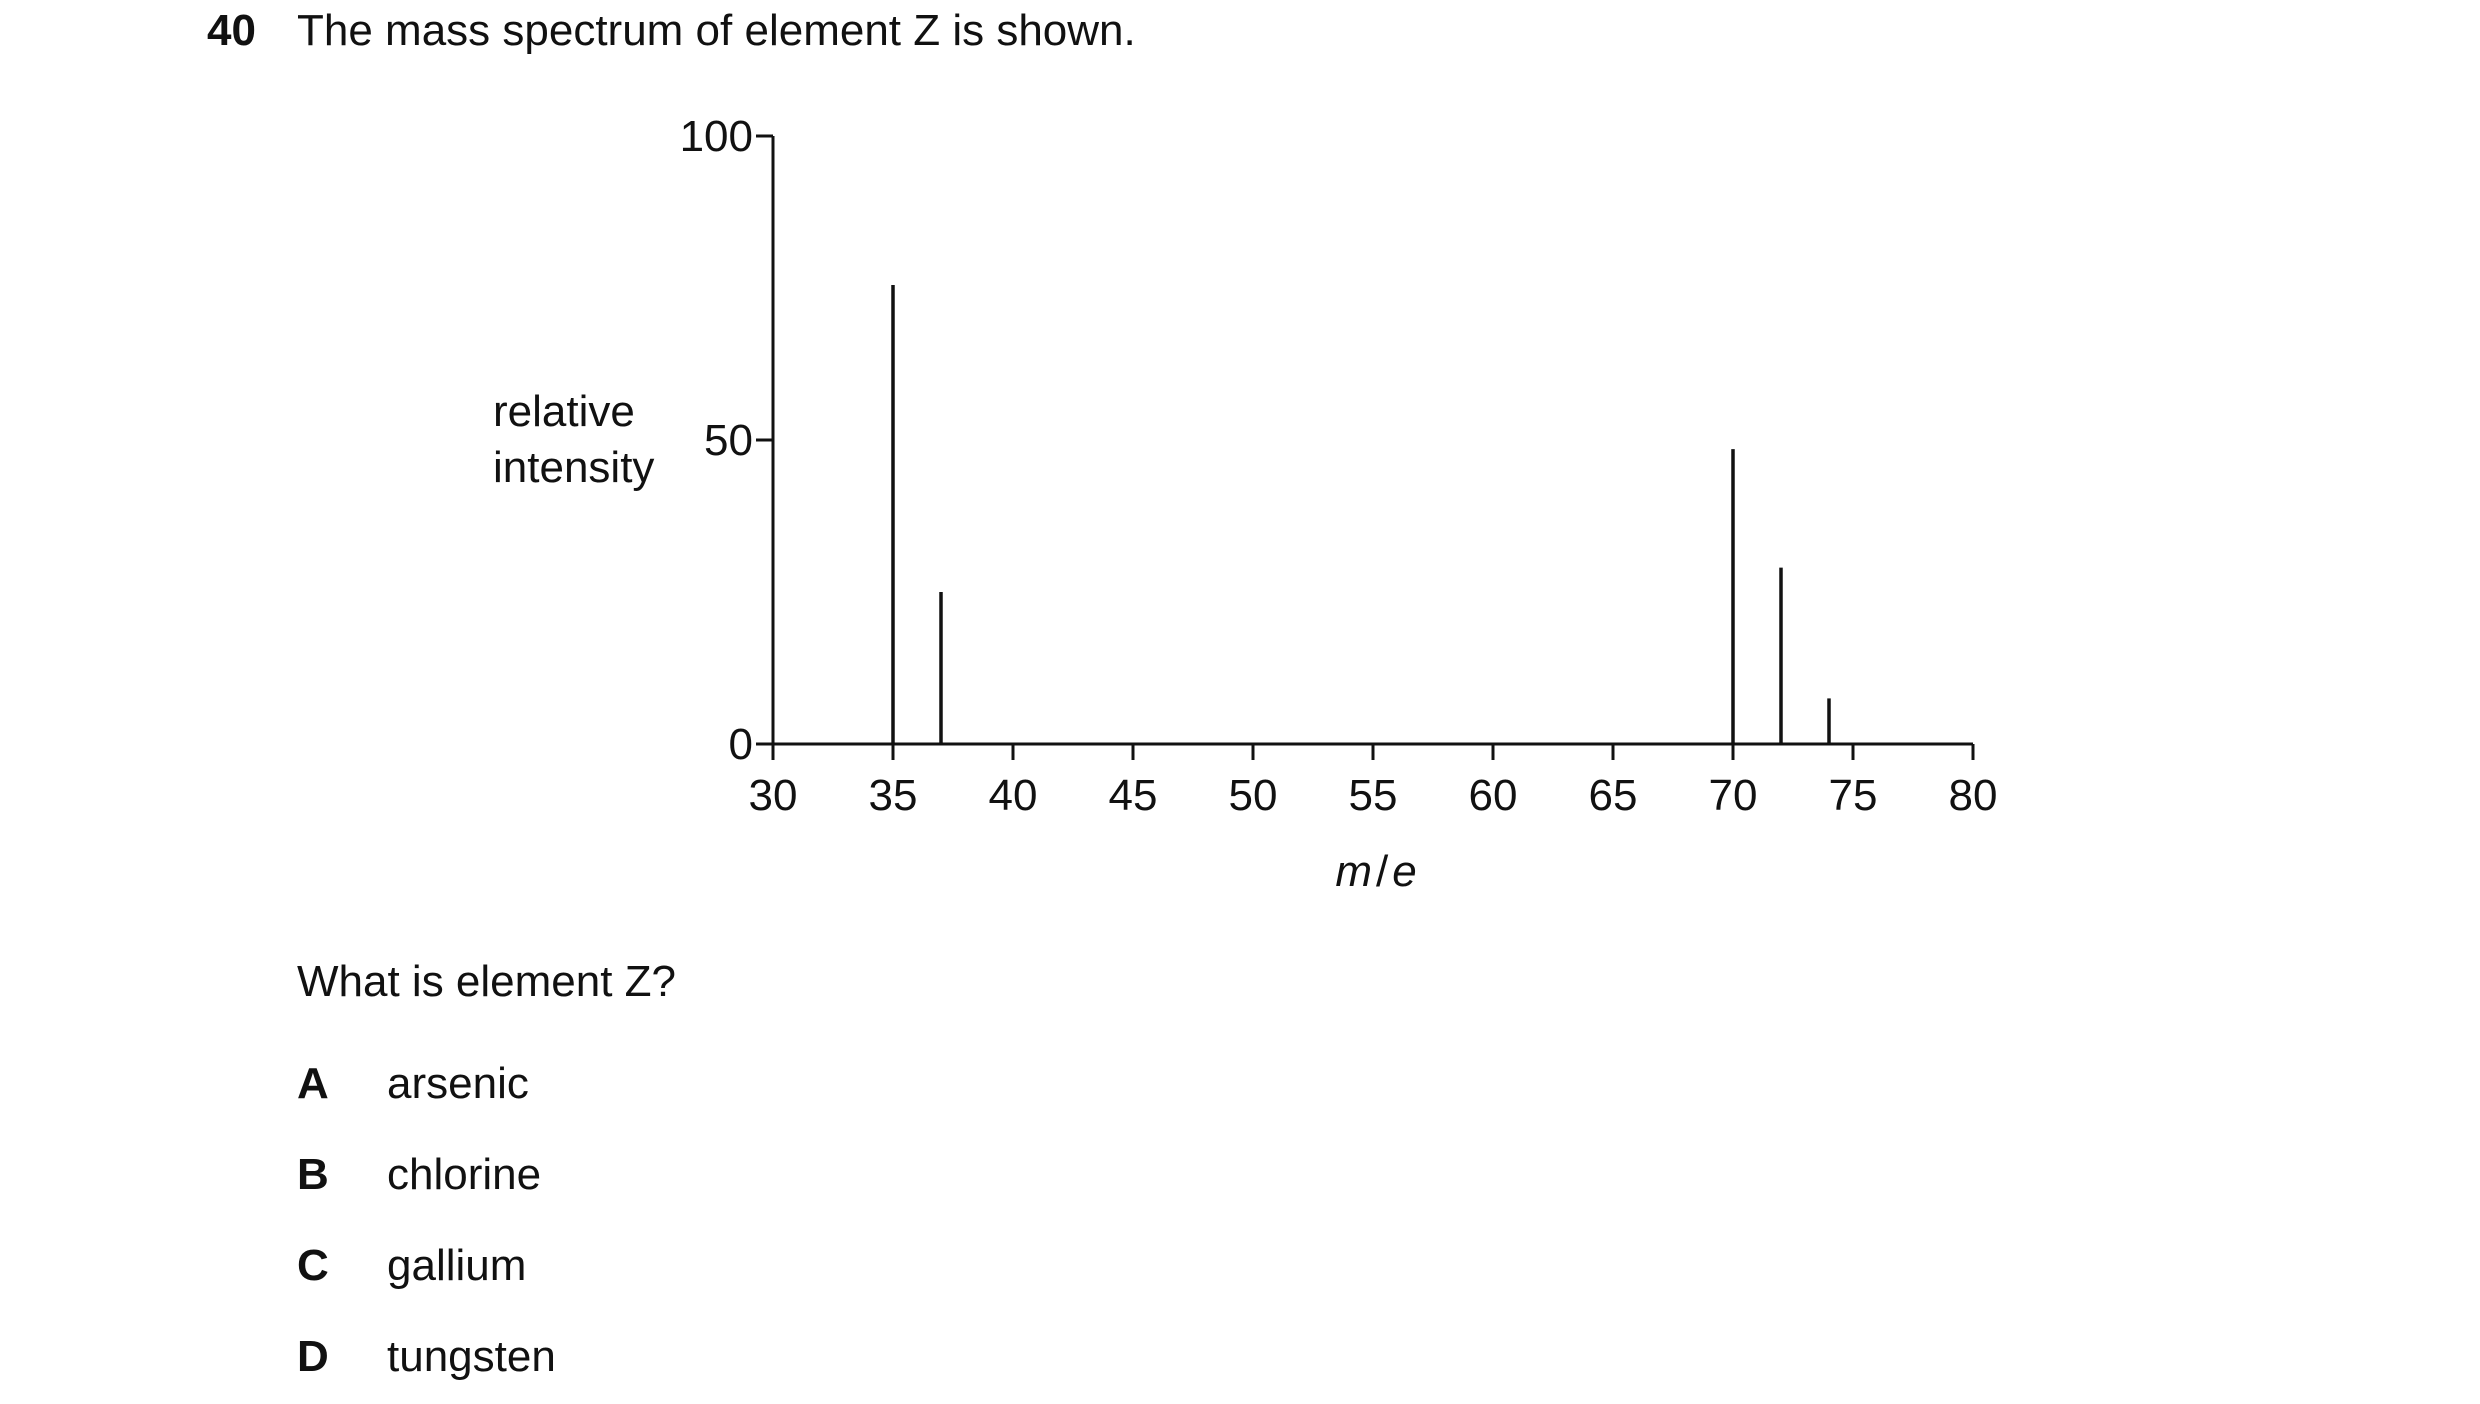  I want to click on x-tick-label: 30, so click(773, 795).